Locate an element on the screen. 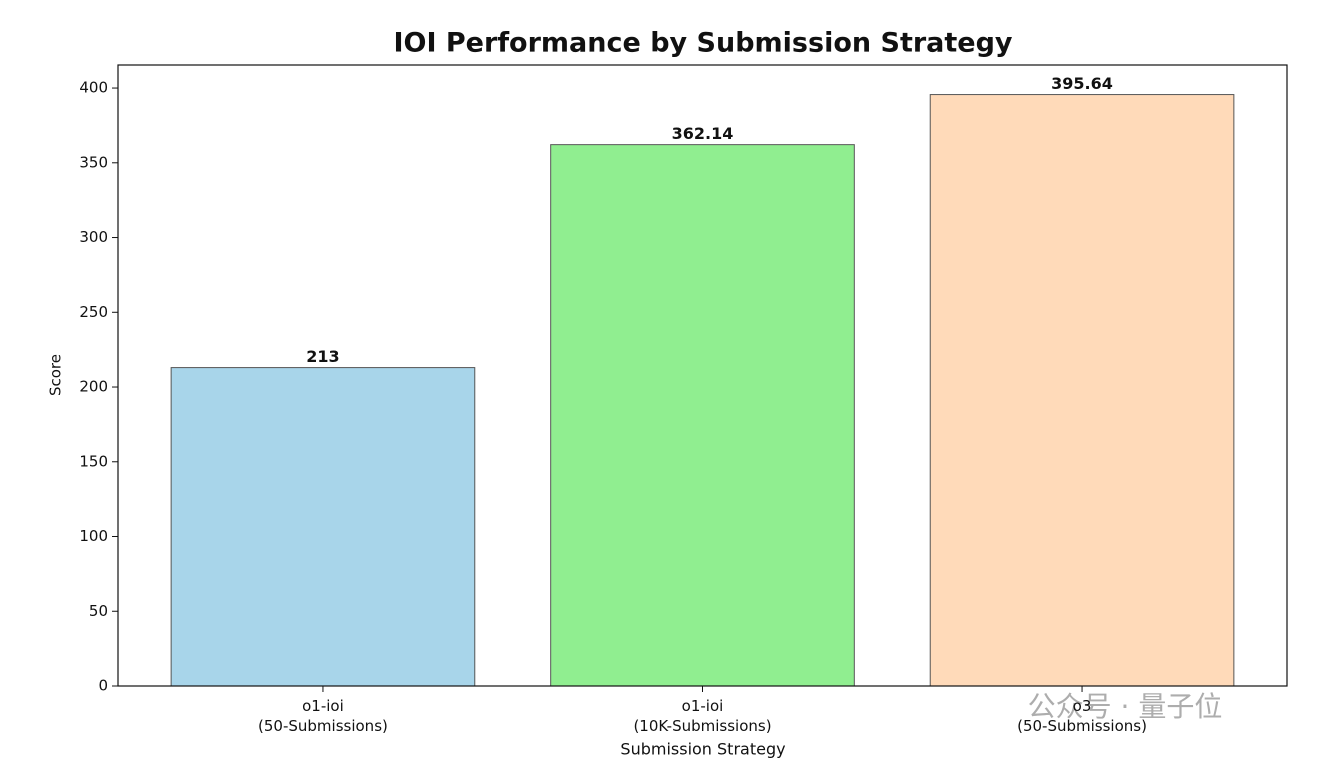 This screenshot has width=1328, height=760. y-tick-label: 0 is located at coordinates (103, 686).